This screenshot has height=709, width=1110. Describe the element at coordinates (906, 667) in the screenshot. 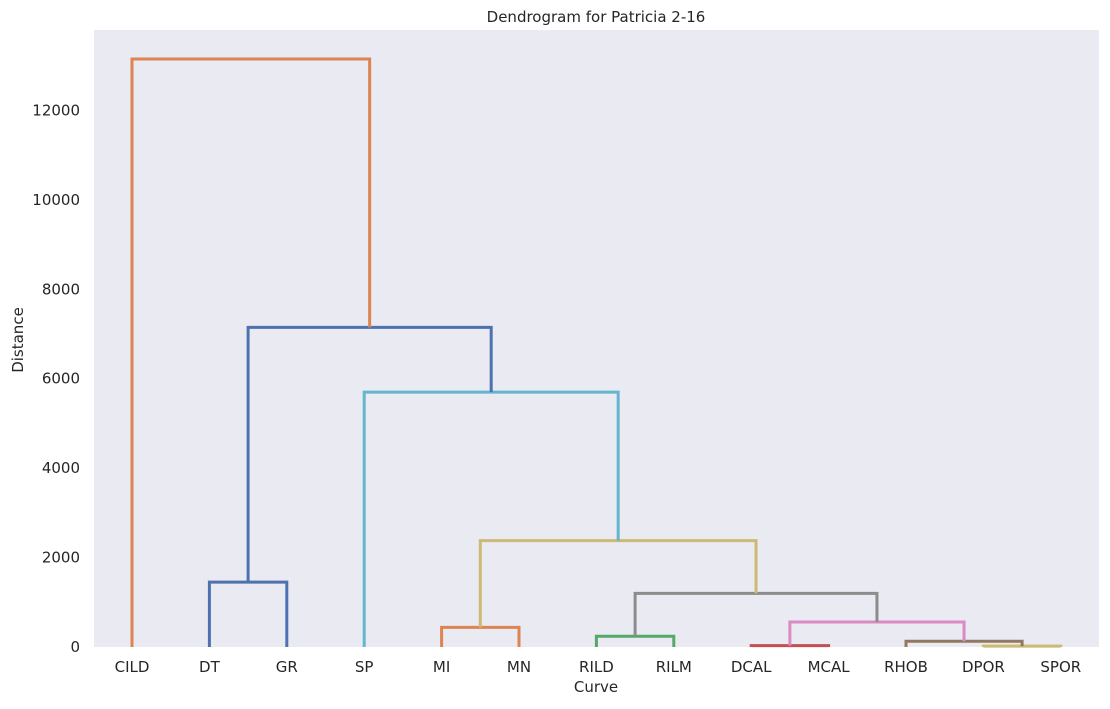

I see `x-tick-label: RHOB` at that location.